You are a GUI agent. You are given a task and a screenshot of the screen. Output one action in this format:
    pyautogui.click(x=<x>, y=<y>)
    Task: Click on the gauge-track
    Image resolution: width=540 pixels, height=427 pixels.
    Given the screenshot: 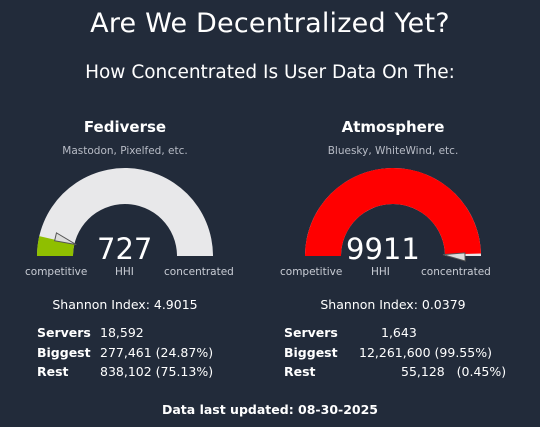 What is the action you would take?
    pyautogui.click(x=125, y=212)
    